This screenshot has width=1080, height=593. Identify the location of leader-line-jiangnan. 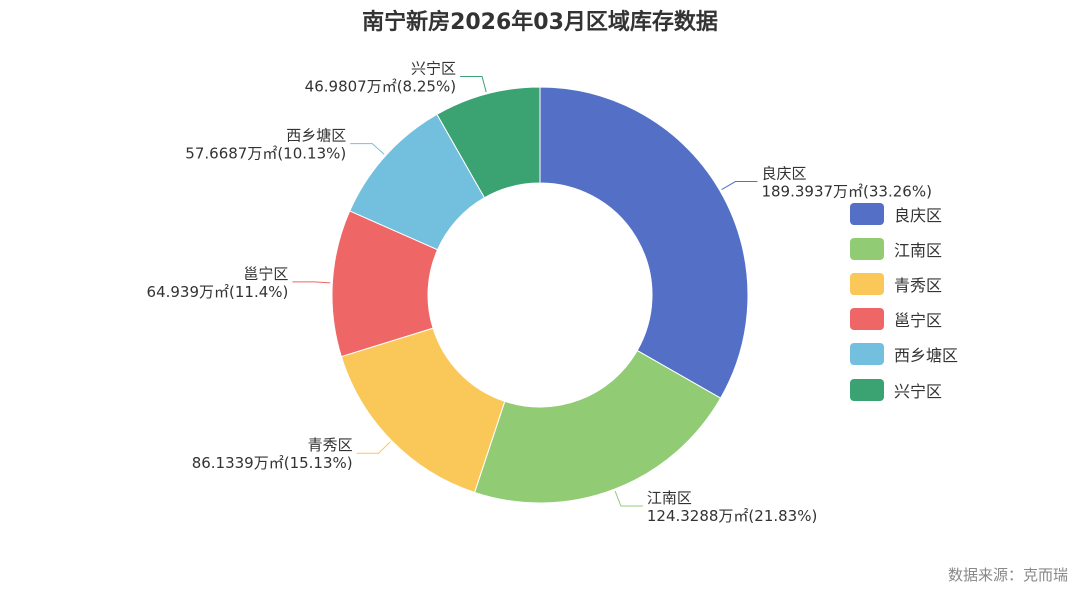
(628, 498).